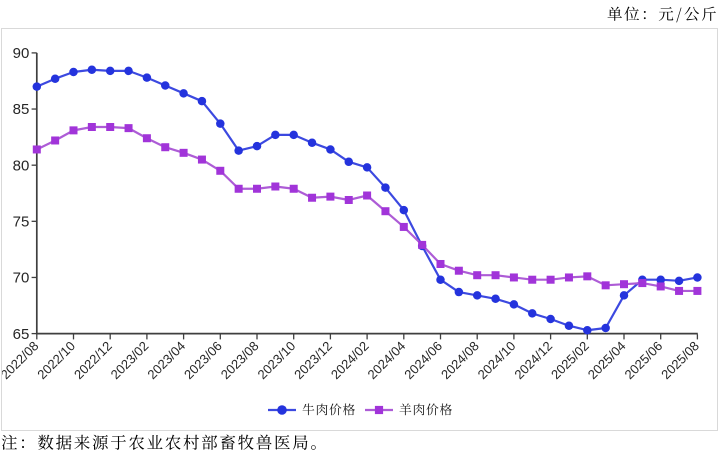 This screenshot has width=723, height=460. I want to click on mutton-series-marker-icon, so click(378, 410).